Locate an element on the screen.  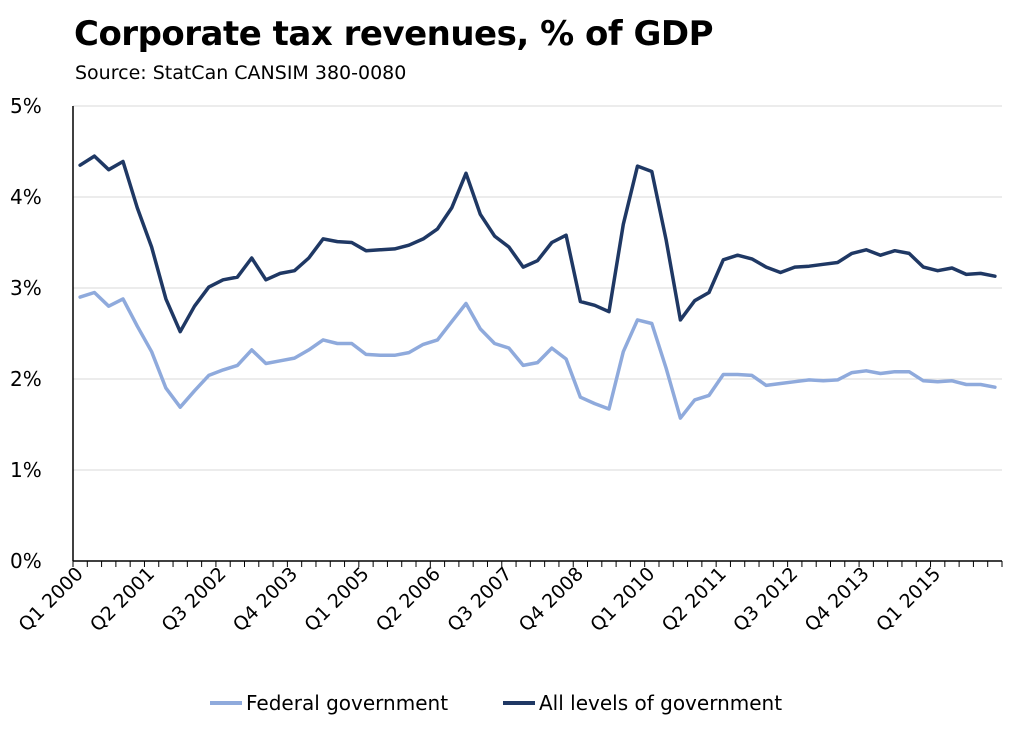
x-tick-label: Q4 2013 is located at coordinates (837, 599).